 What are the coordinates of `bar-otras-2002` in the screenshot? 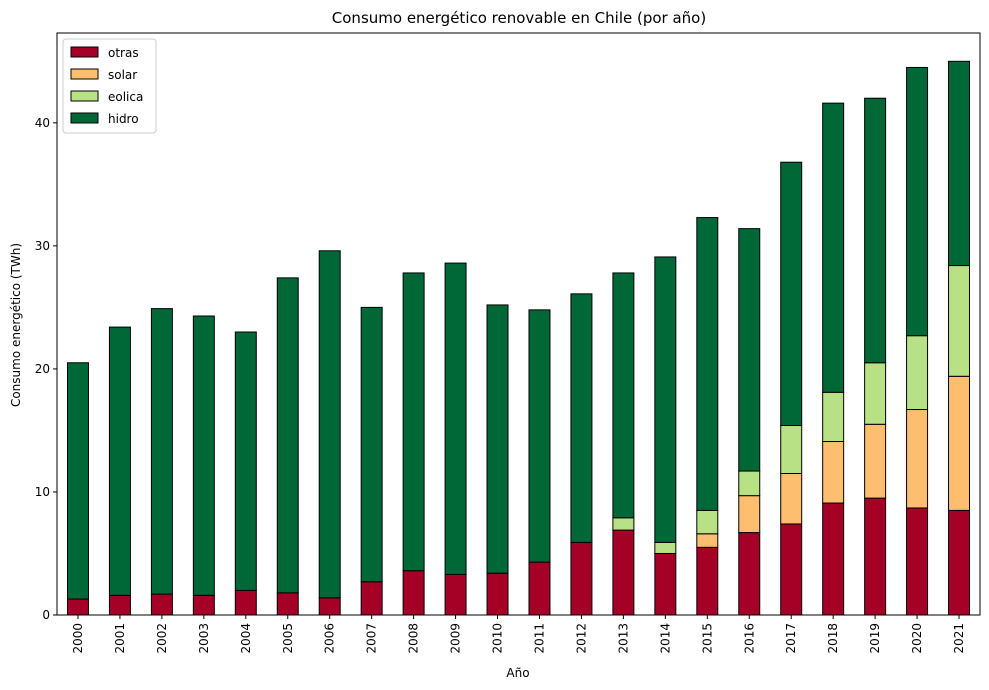 It's located at (161, 604).